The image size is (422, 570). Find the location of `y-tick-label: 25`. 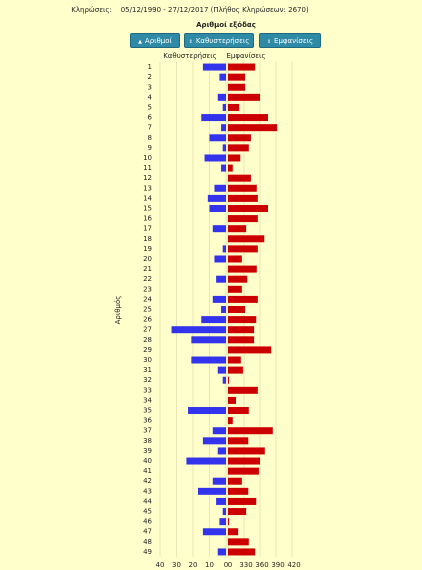

y-tick-label: 25 is located at coordinates (147, 310).